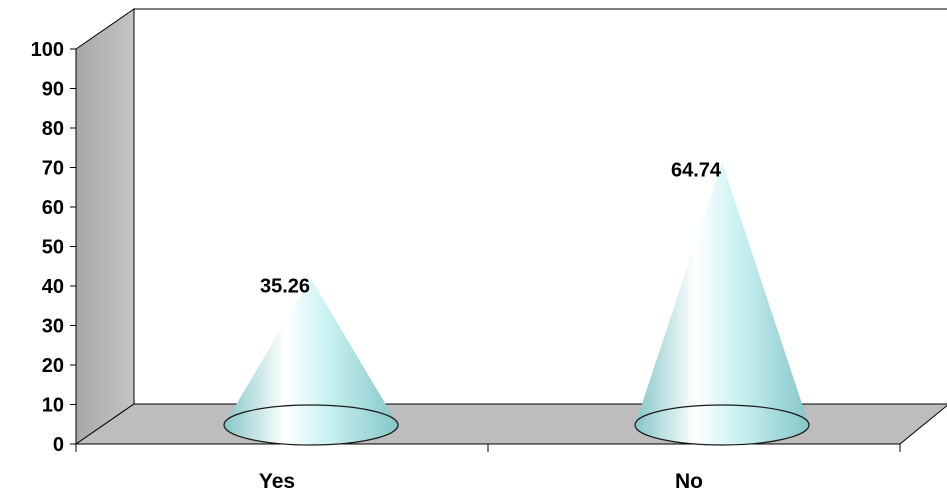  I want to click on y-axis-ticks: 0 10 20 30 40 50 60 70 80 90 100, so click(53, 247).